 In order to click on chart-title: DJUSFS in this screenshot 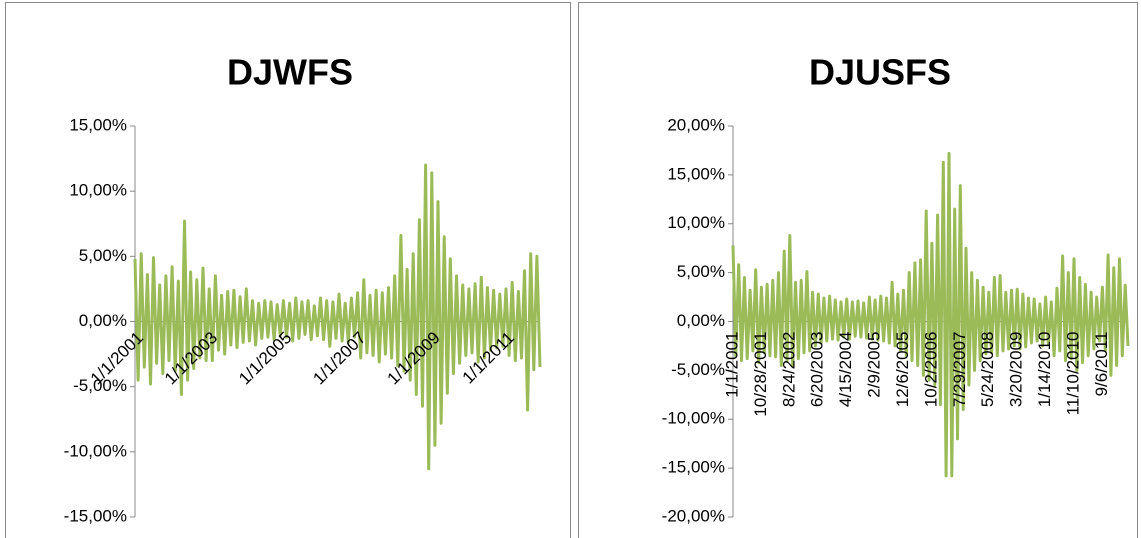, I will do `click(880, 72)`.